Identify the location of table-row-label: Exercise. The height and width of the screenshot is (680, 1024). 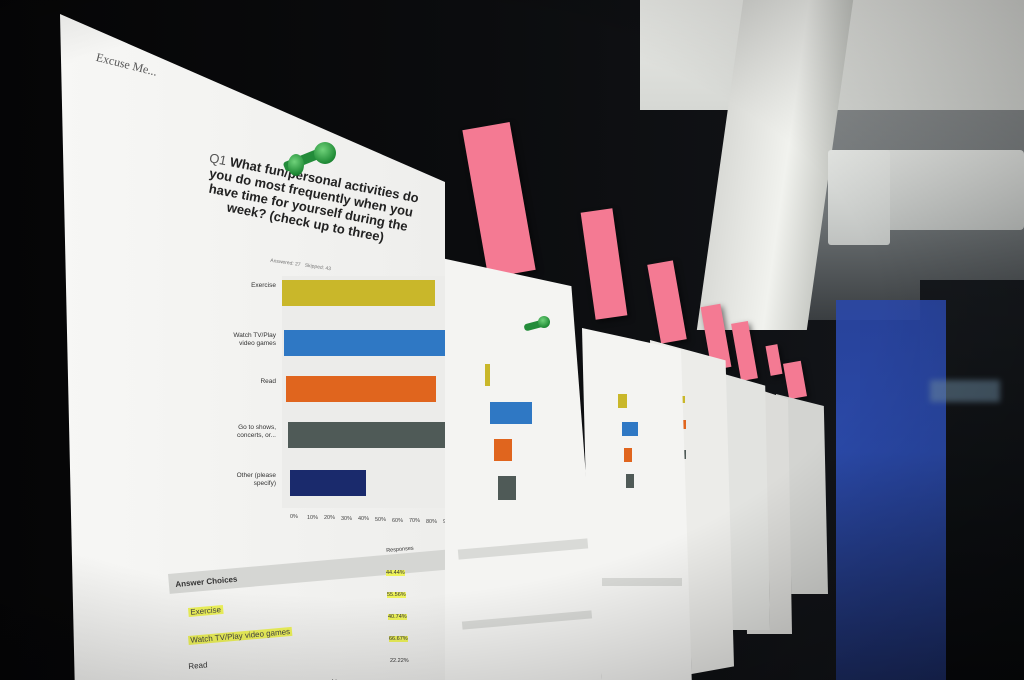
(206, 610).